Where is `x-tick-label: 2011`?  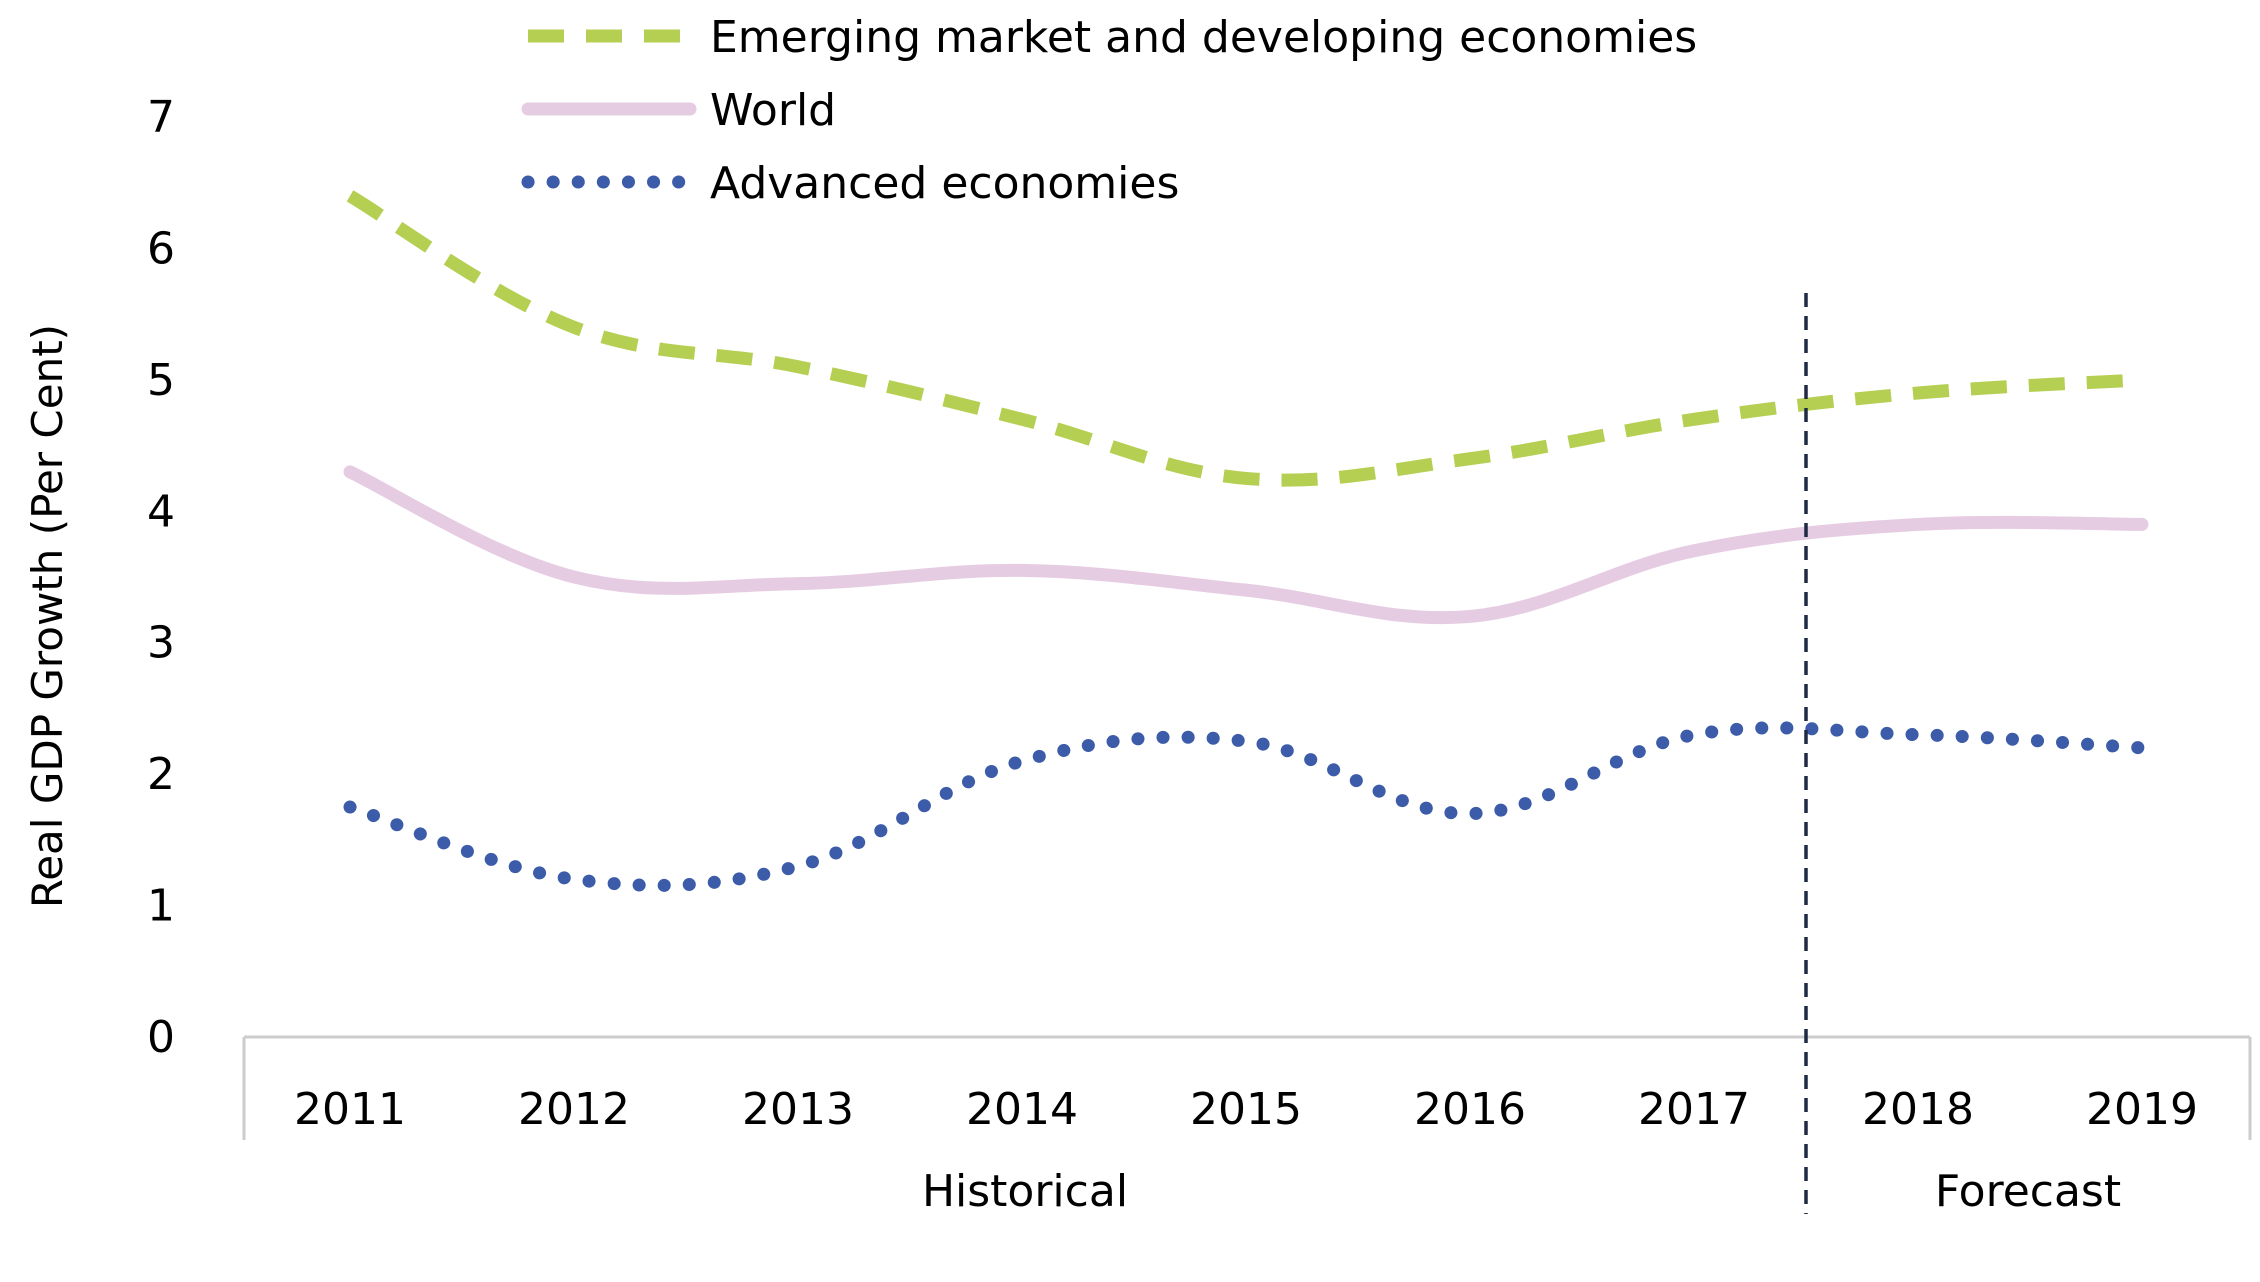 x-tick-label: 2011 is located at coordinates (350, 1109).